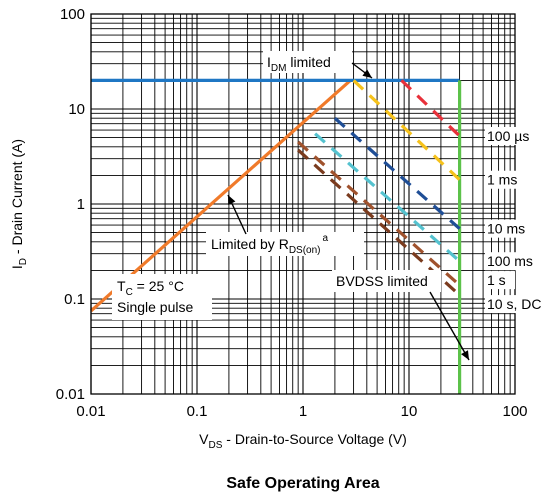 This screenshot has height=499, width=555. I want to click on rds-annotation: Limited by RDS(on)a, so click(270, 244).